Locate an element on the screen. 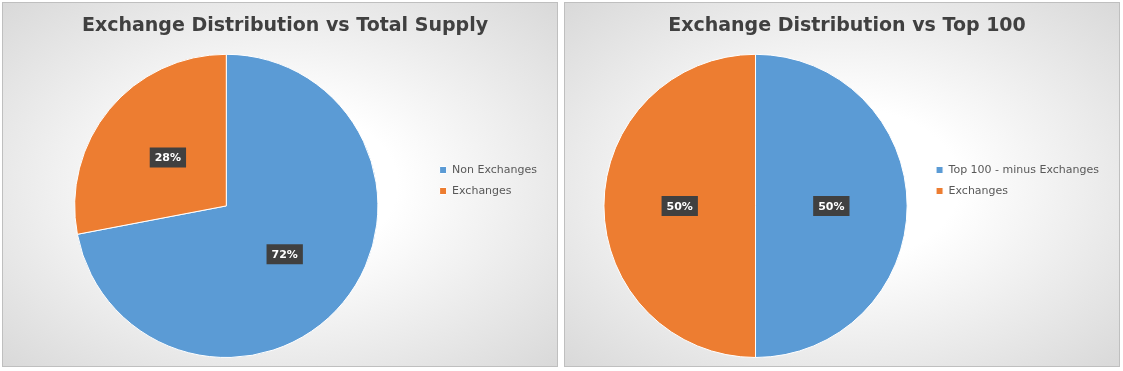 The width and height of the screenshot is (1123, 371). chart-title: Exchange Distribution vs Top 100 is located at coordinates (847, 24).